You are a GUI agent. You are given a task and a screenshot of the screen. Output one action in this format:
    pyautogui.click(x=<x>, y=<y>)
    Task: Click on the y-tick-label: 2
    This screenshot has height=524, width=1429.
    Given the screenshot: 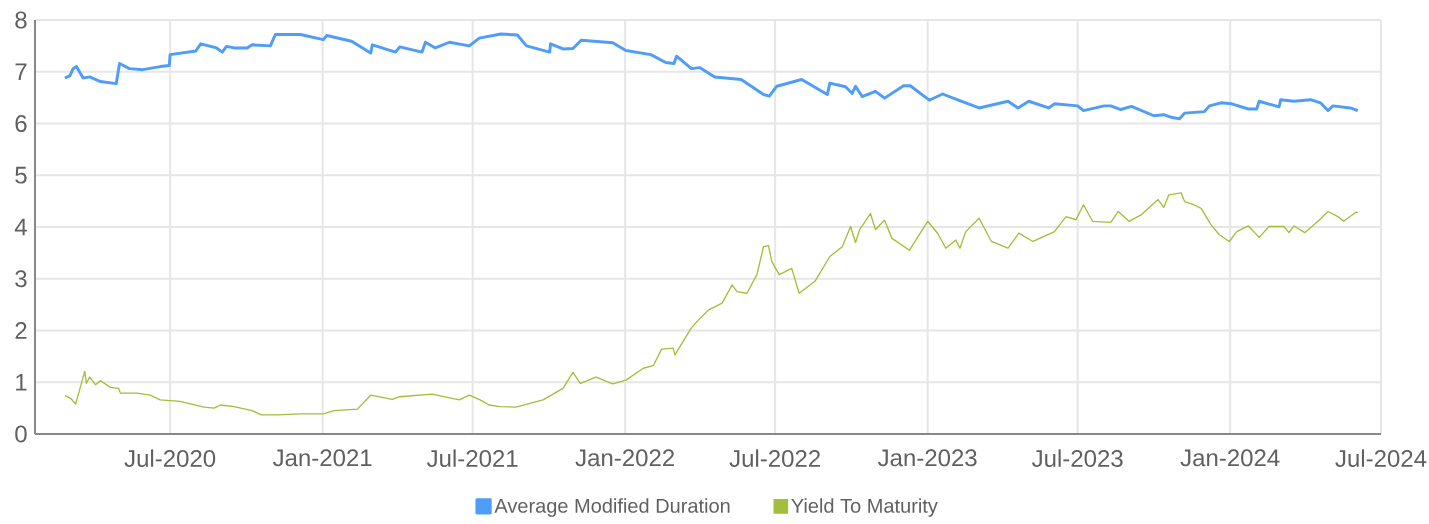 What is the action you would take?
    pyautogui.click(x=21, y=330)
    